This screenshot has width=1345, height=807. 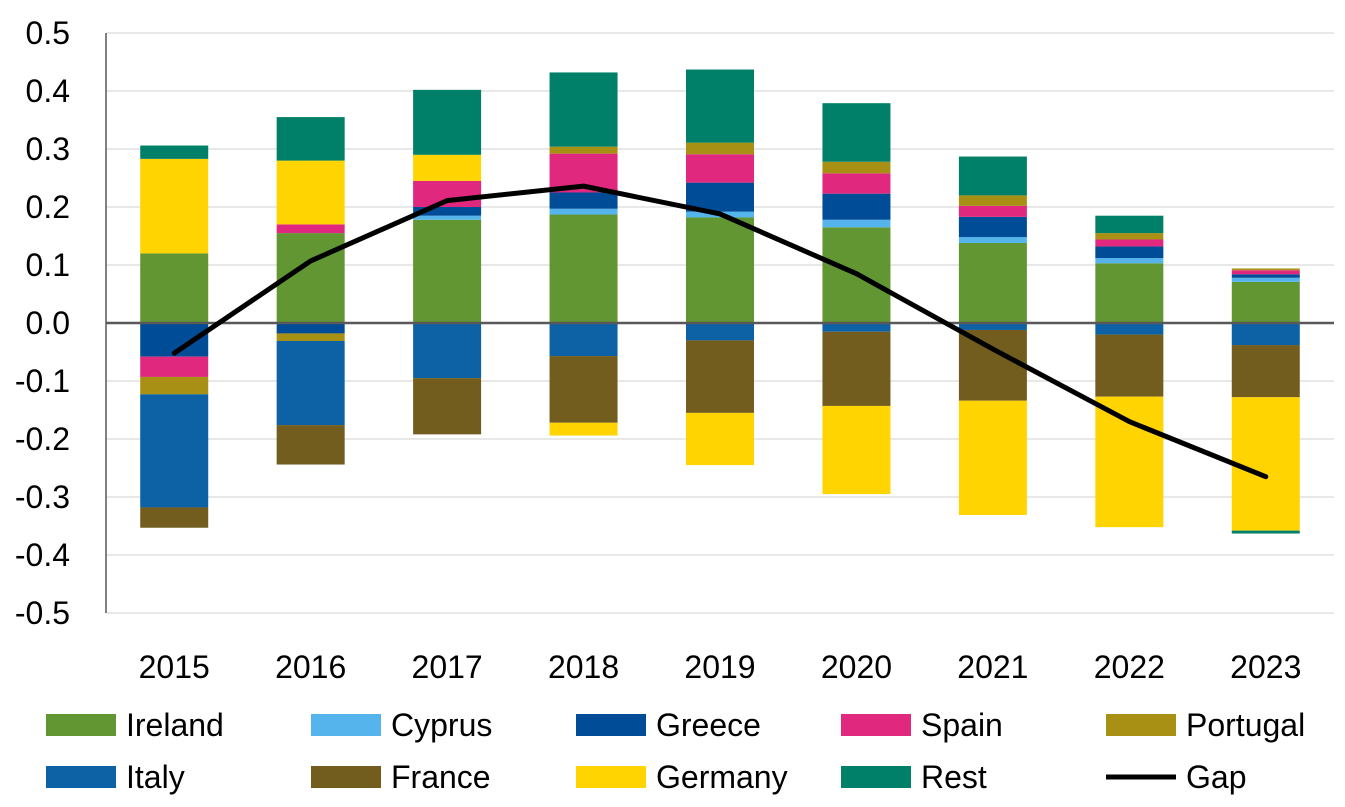 What do you see at coordinates (992, 326) in the screenshot?
I see `bar-segment-italy-2021` at bounding box center [992, 326].